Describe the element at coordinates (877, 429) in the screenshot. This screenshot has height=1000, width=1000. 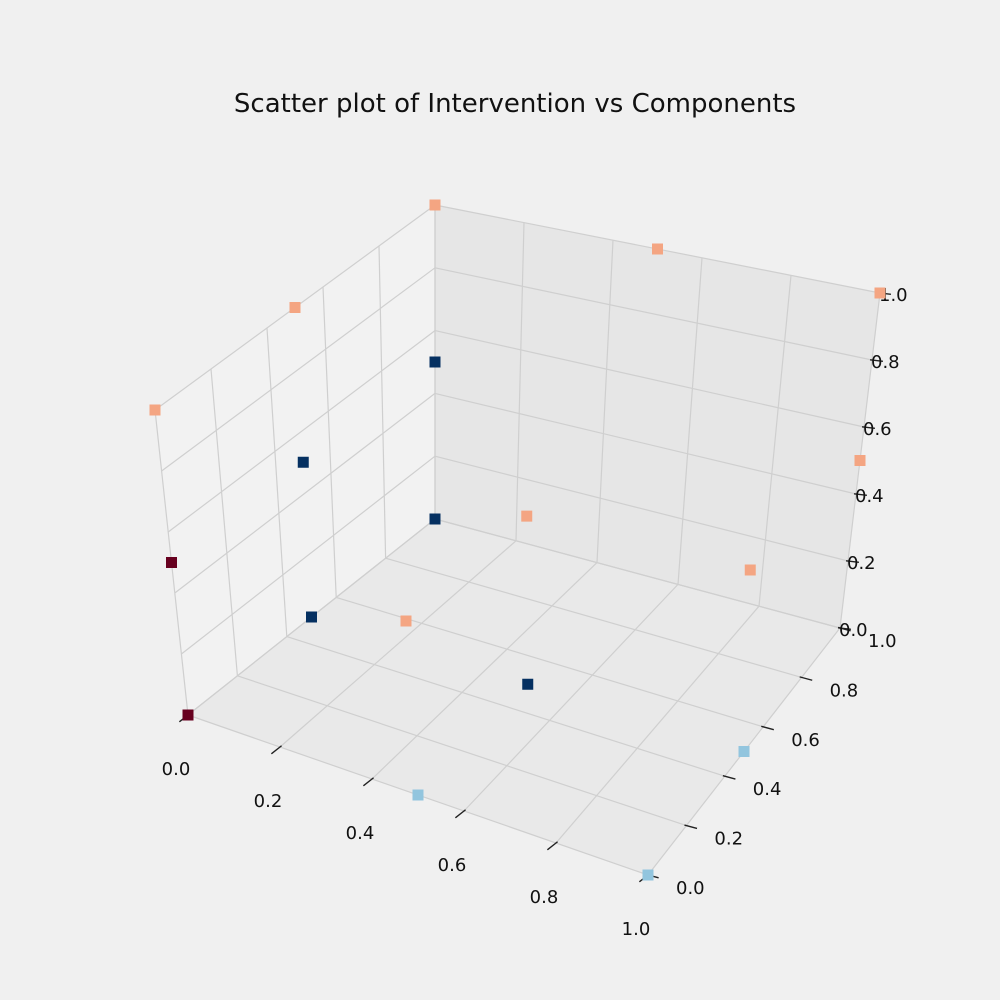
I see `z-axis-tick-label: 0.6` at that location.